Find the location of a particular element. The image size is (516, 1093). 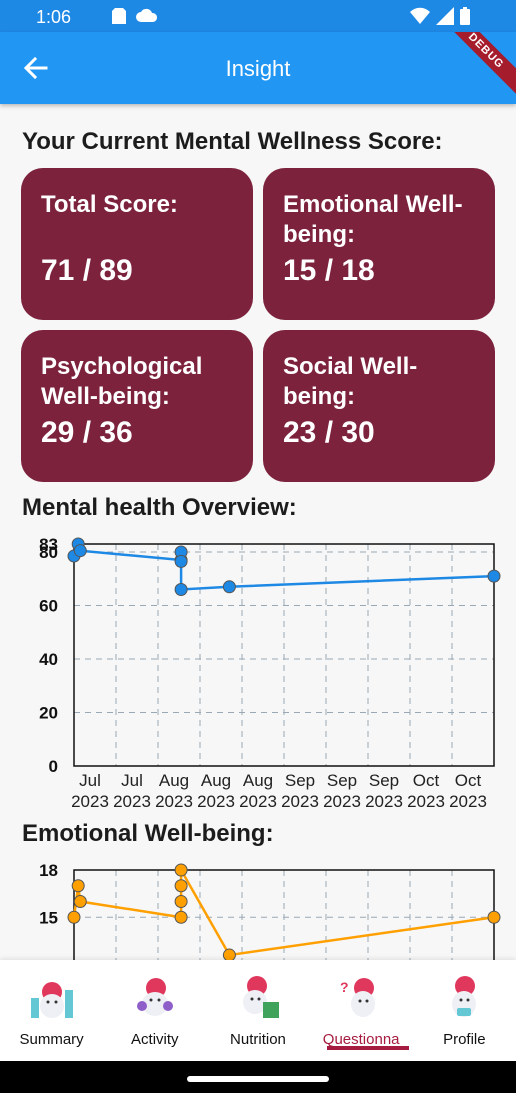

activity-icon is located at coordinates (154, 997).